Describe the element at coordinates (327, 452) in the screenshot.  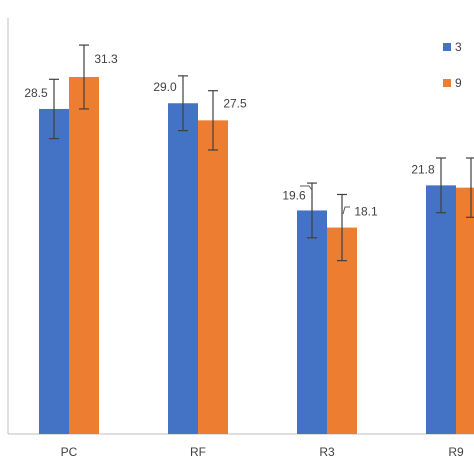
I see `x-tick-label-r3: R3` at that location.